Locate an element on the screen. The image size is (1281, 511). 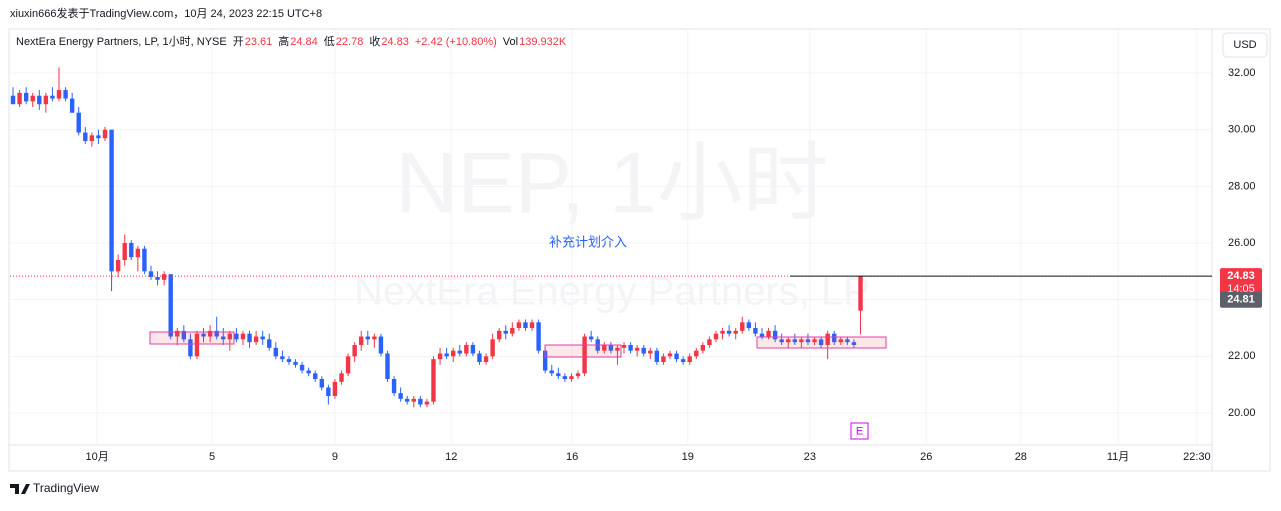
bid-price-box is located at coordinates (1241, 299).